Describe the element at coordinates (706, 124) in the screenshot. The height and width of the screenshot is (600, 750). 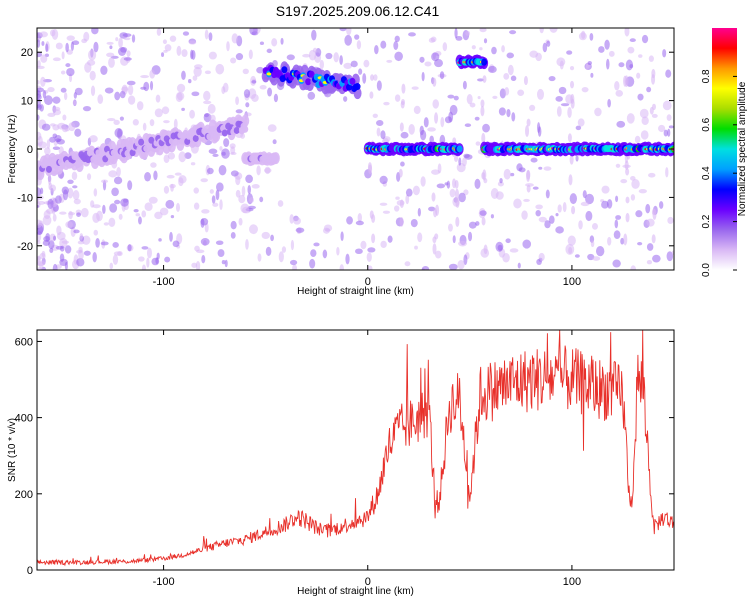
I see `colorbar-tick-label: 0.6` at that location.